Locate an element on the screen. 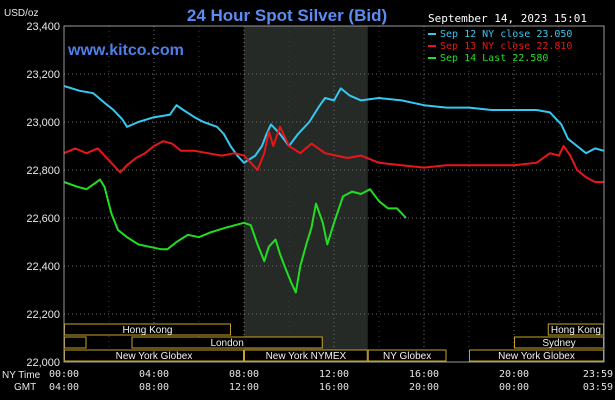 Image resolution: width=615 pixels, height=400 pixels. x-tick-label-ny: 12:00 is located at coordinates (334, 374).